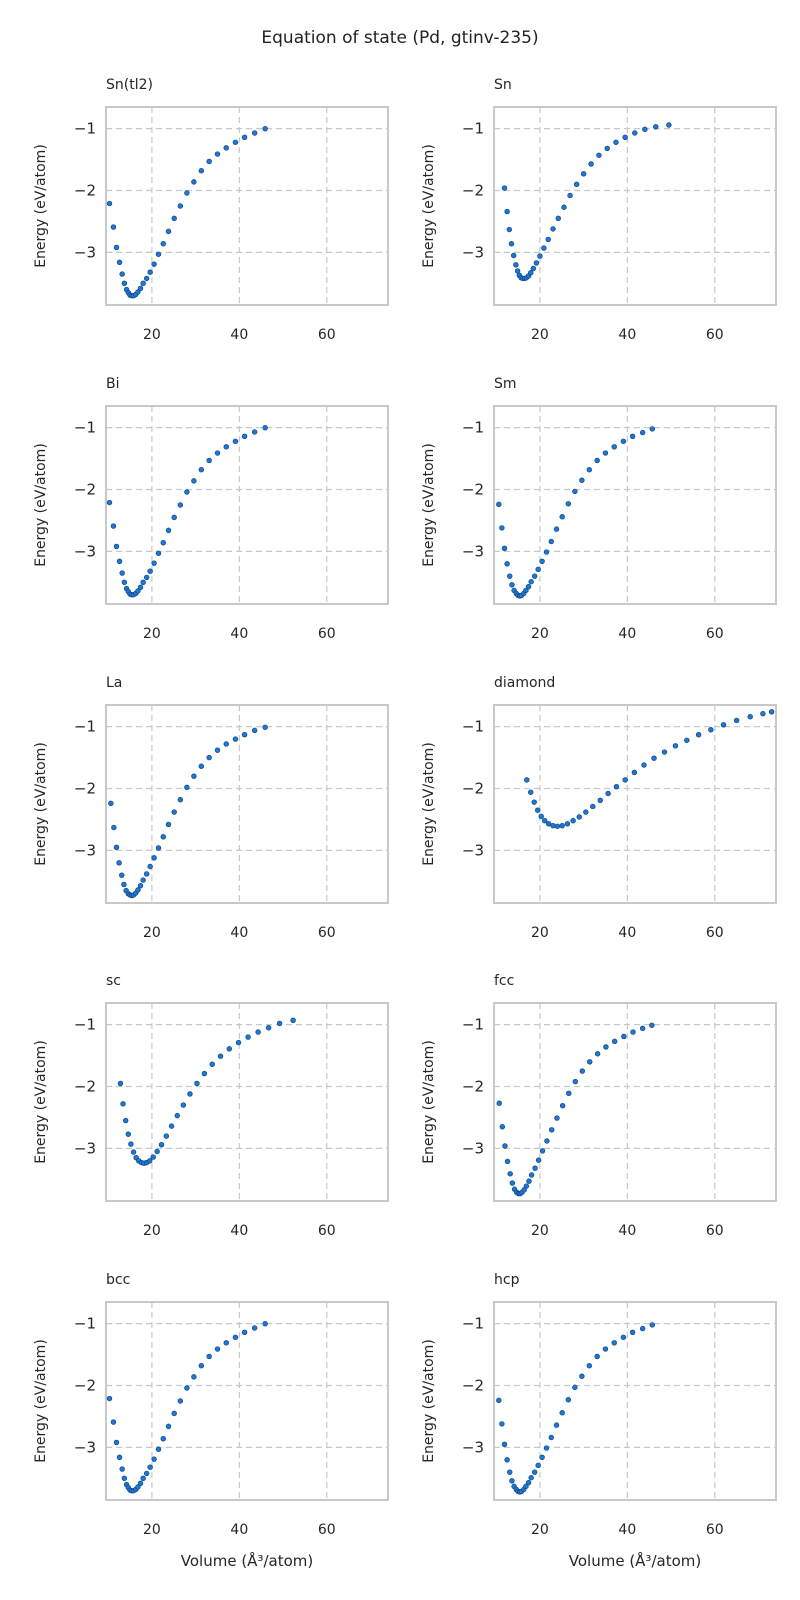 Image resolution: width=800 pixels, height=1600 pixels. What do you see at coordinates (129, 85) in the screenshot?
I see `subplot-title: Sn(tl2)` at bounding box center [129, 85].